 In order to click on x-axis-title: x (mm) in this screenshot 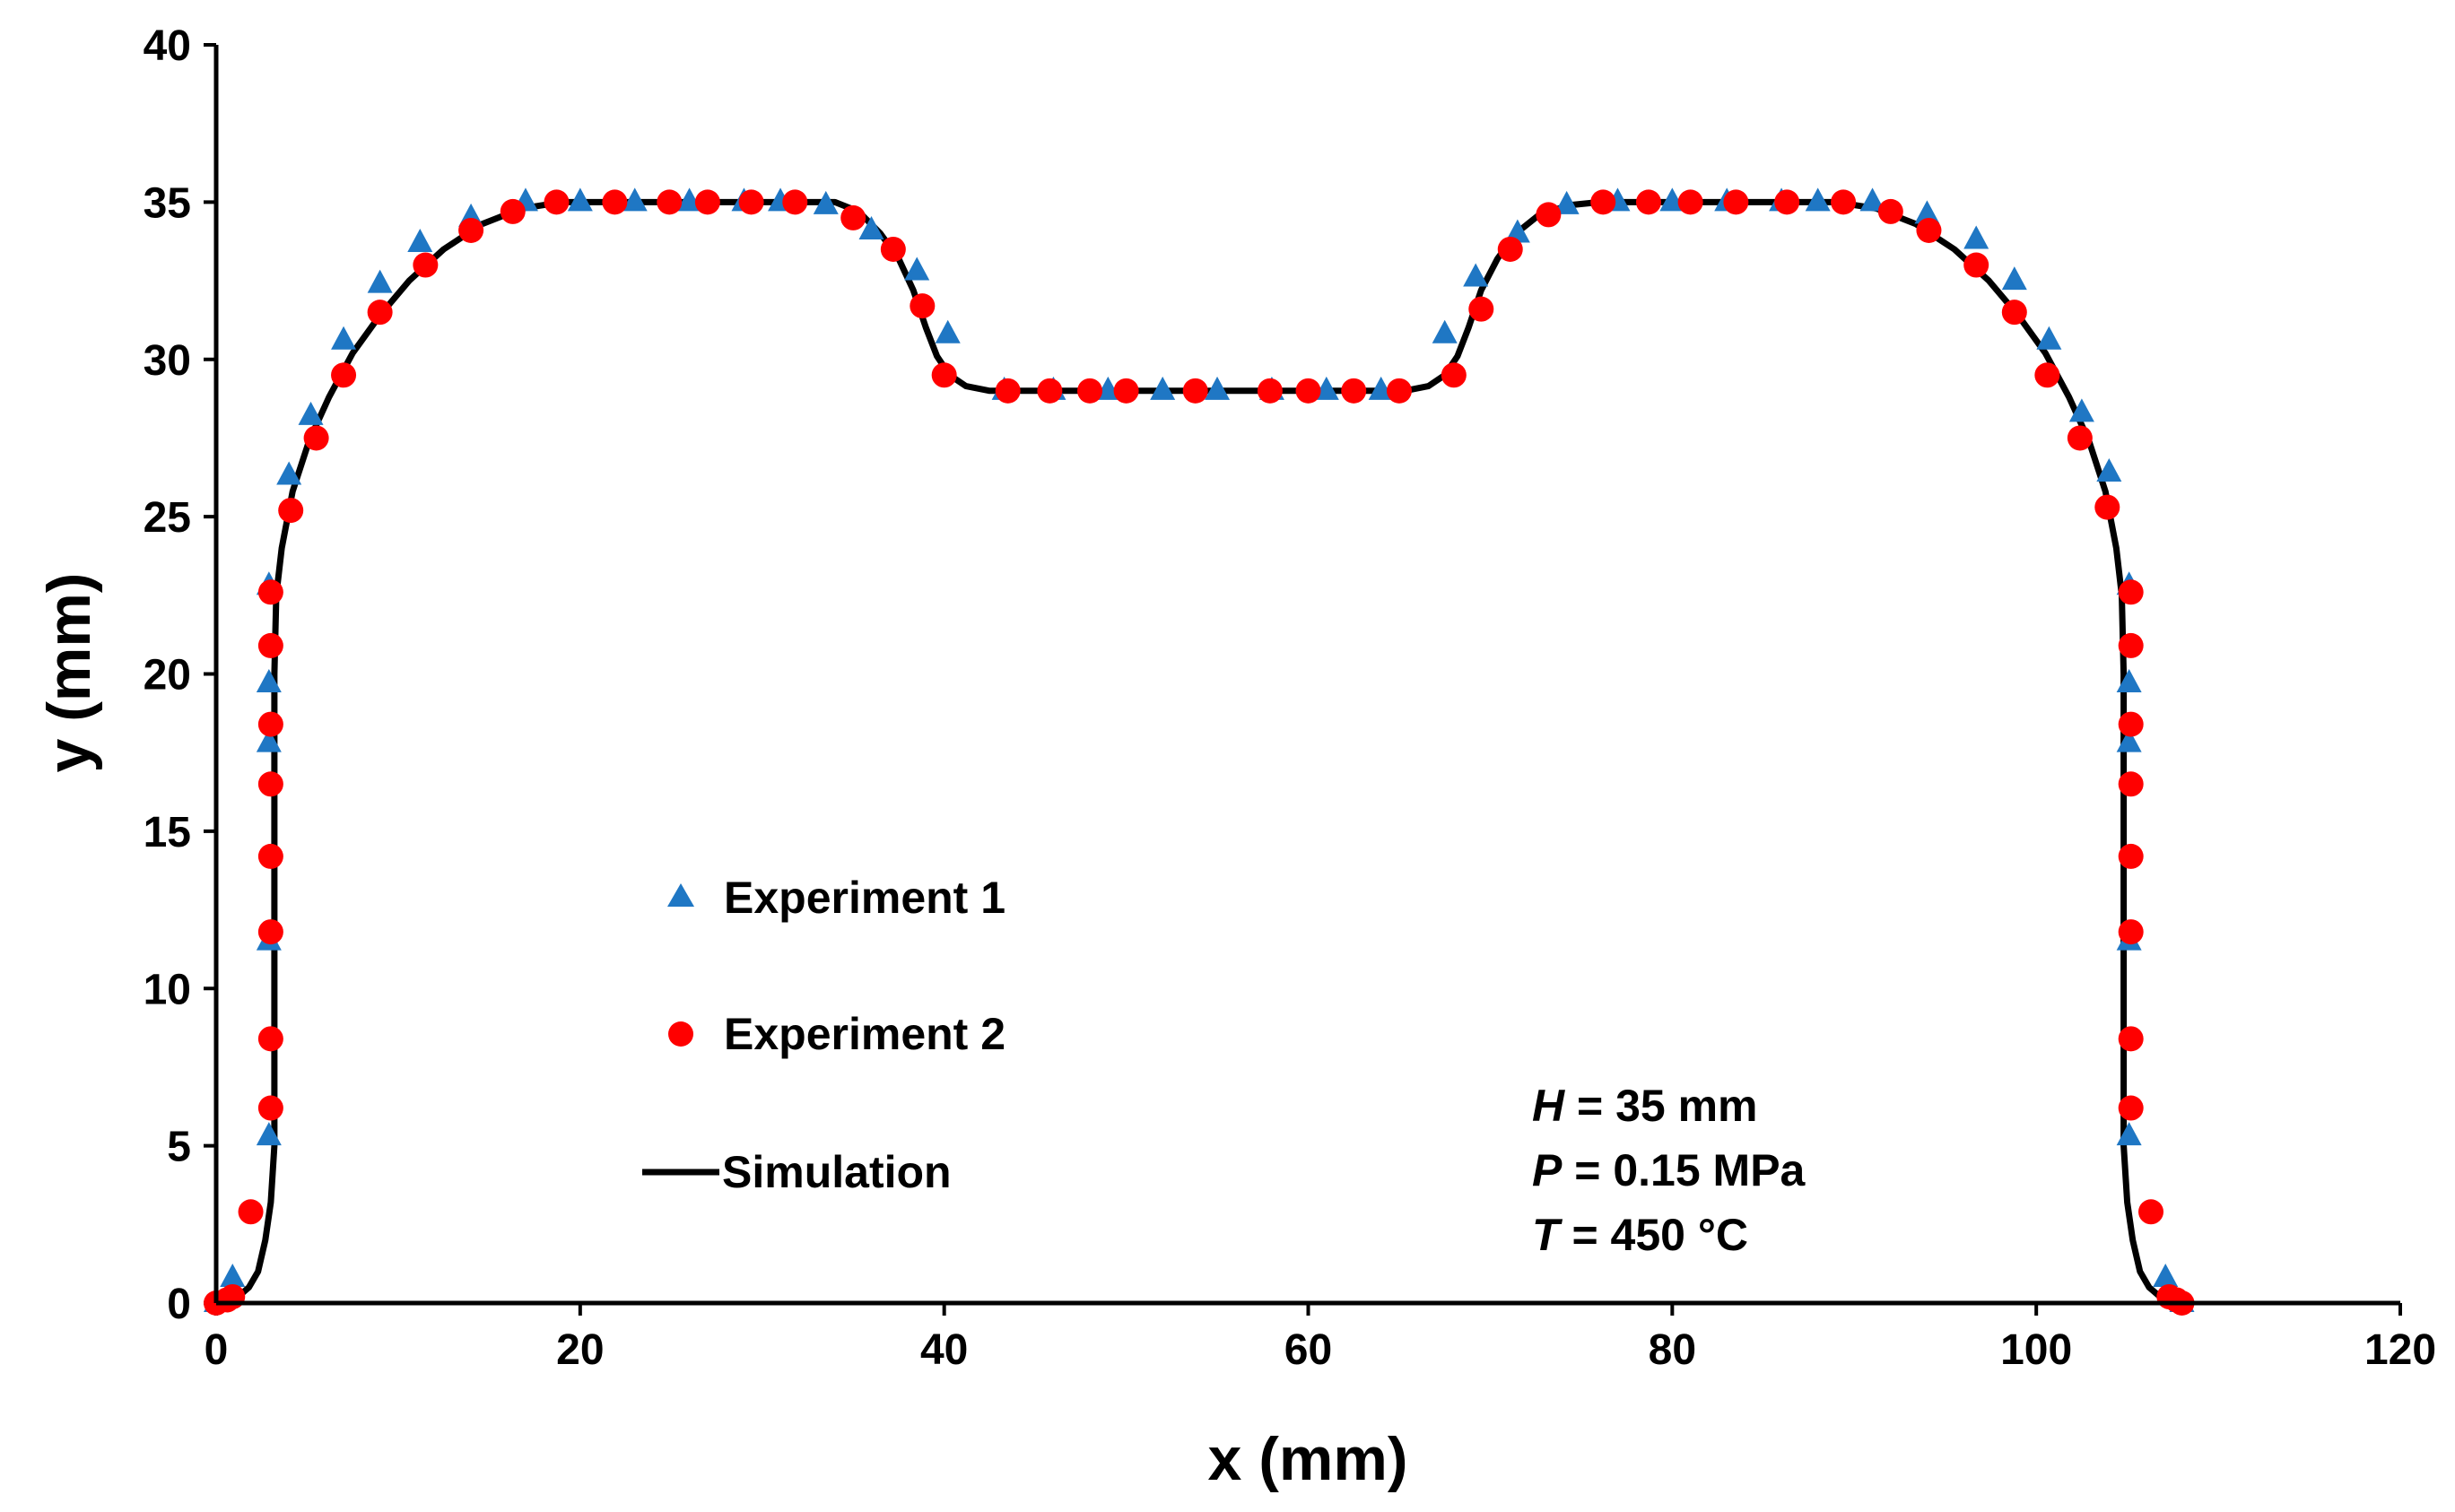, I will do `click(1308, 1459)`.